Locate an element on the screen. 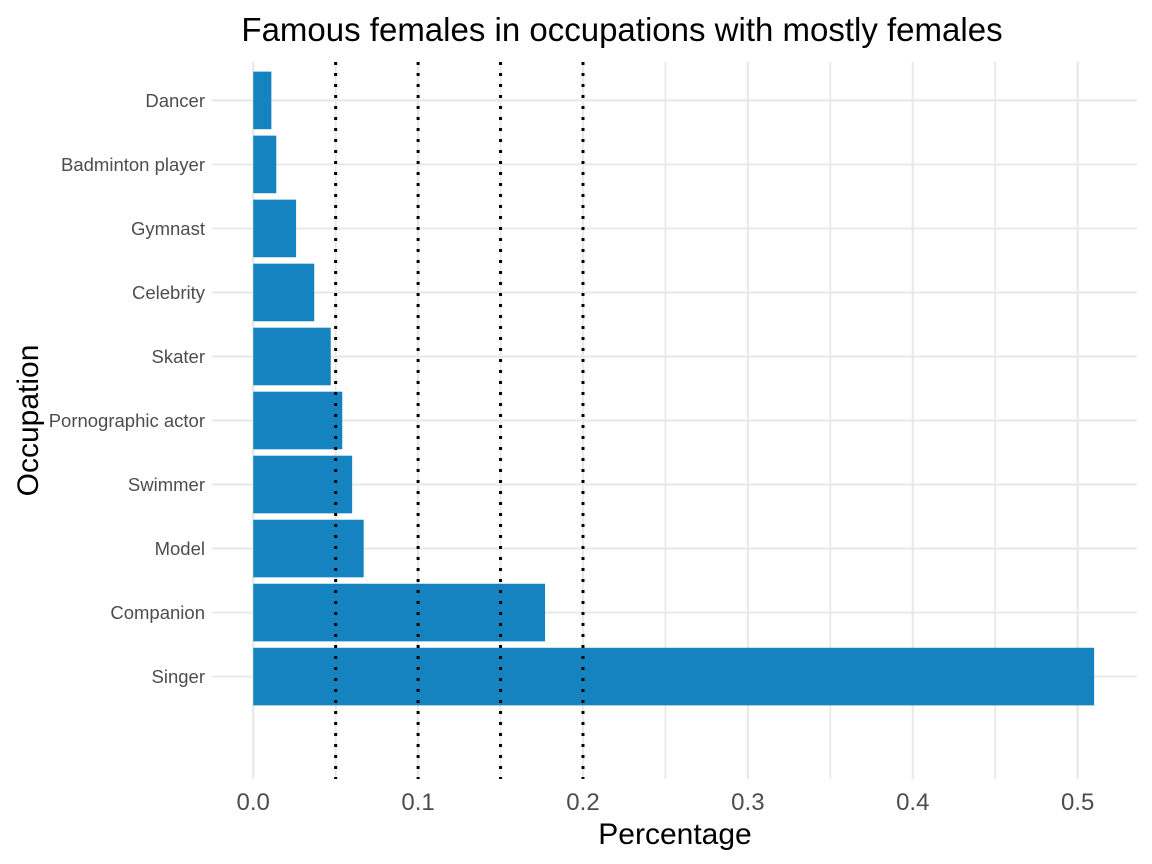 The image size is (1152, 864). y-tick-label-celebrity: Celebrity is located at coordinates (169, 292).